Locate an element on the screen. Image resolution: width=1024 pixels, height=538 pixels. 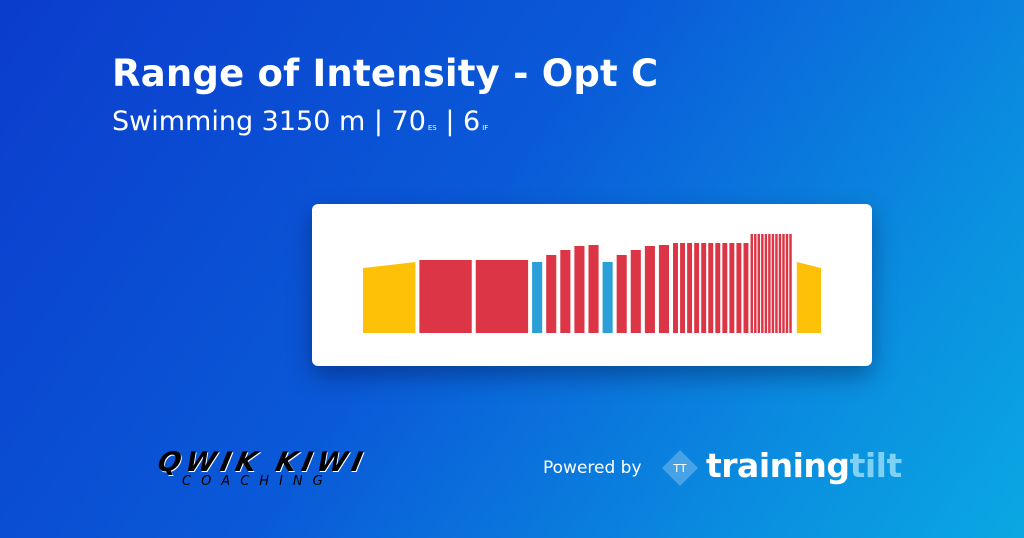
brand-icon-shape: TT is located at coordinates (680, 468).